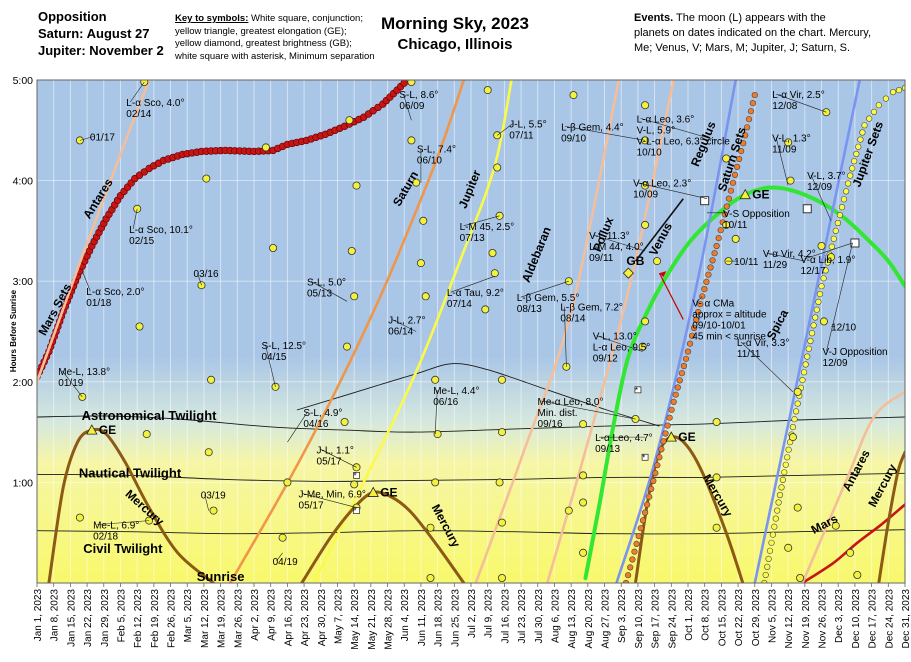 The height and width of the screenshot is (662, 911). What do you see at coordinates (663, 274) in the screenshot?
I see `cma-arrow-head` at bounding box center [663, 274].